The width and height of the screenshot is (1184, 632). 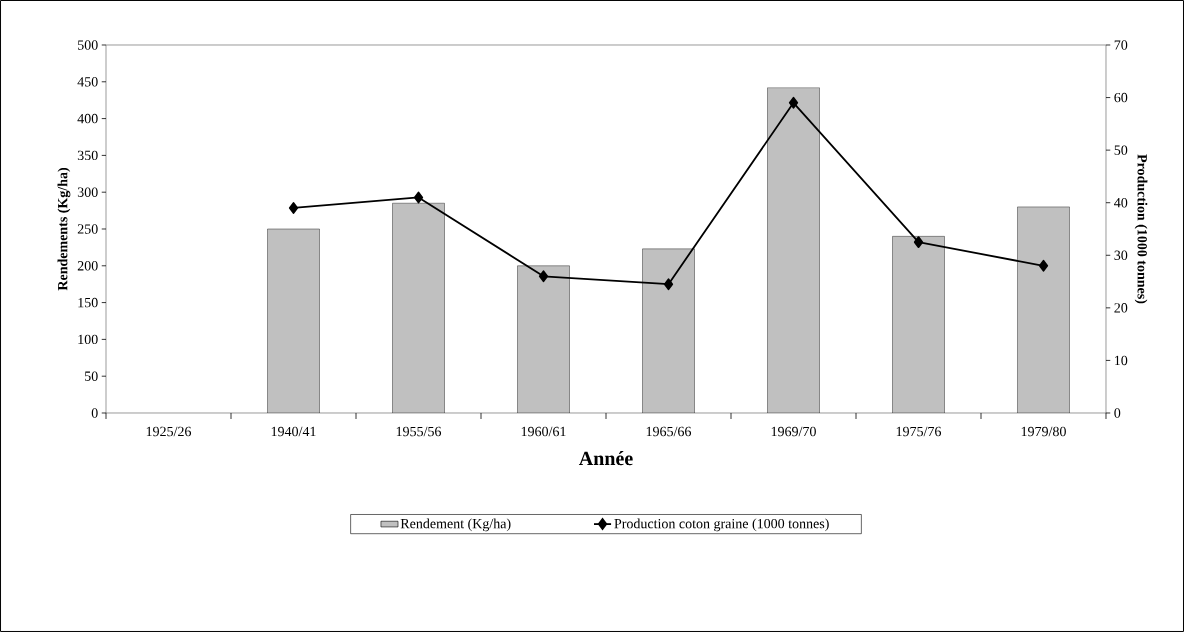 I want to click on y2-axis-title: Production (1000 tonnes), so click(x=1141, y=229).